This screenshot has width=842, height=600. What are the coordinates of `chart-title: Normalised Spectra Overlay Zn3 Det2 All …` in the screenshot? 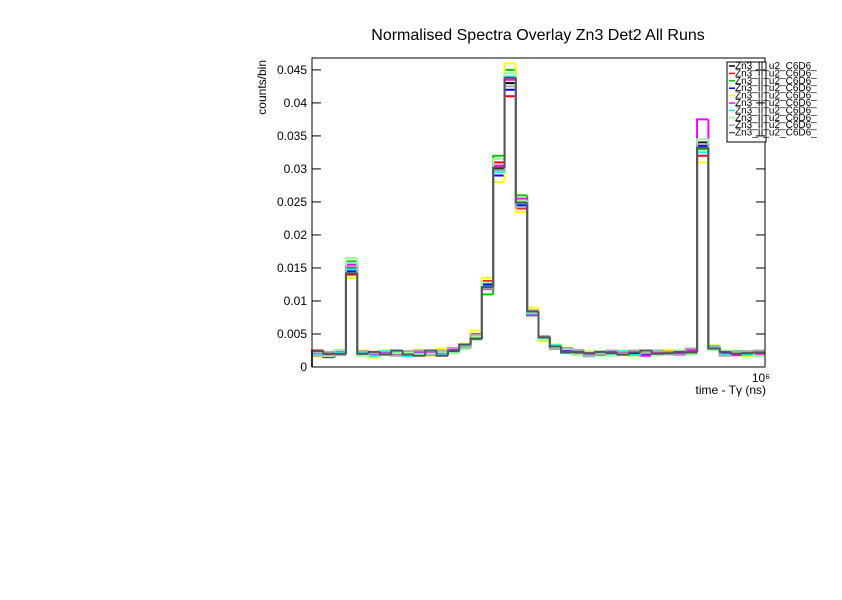 It's located at (537, 35).